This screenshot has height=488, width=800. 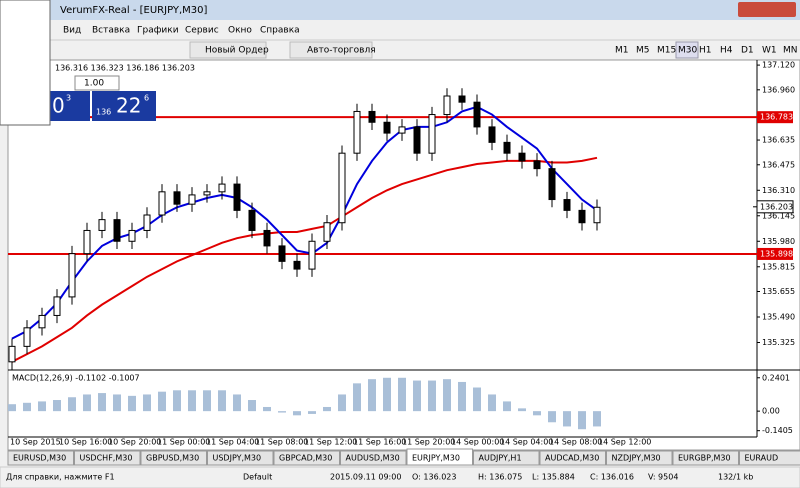 I want to click on symbol-tab-label: USDJPY,M30, so click(x=237, y=458).